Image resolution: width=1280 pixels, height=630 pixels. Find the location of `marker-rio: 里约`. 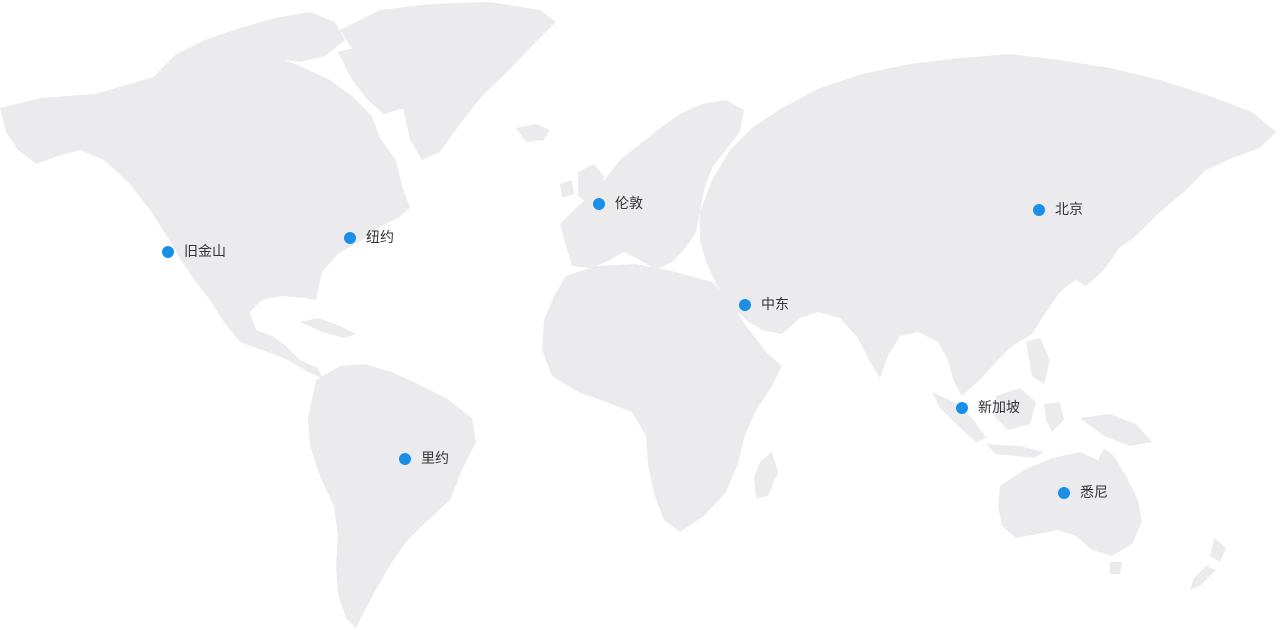

marker-rio: 里约 is located at coordinates (424, 459).